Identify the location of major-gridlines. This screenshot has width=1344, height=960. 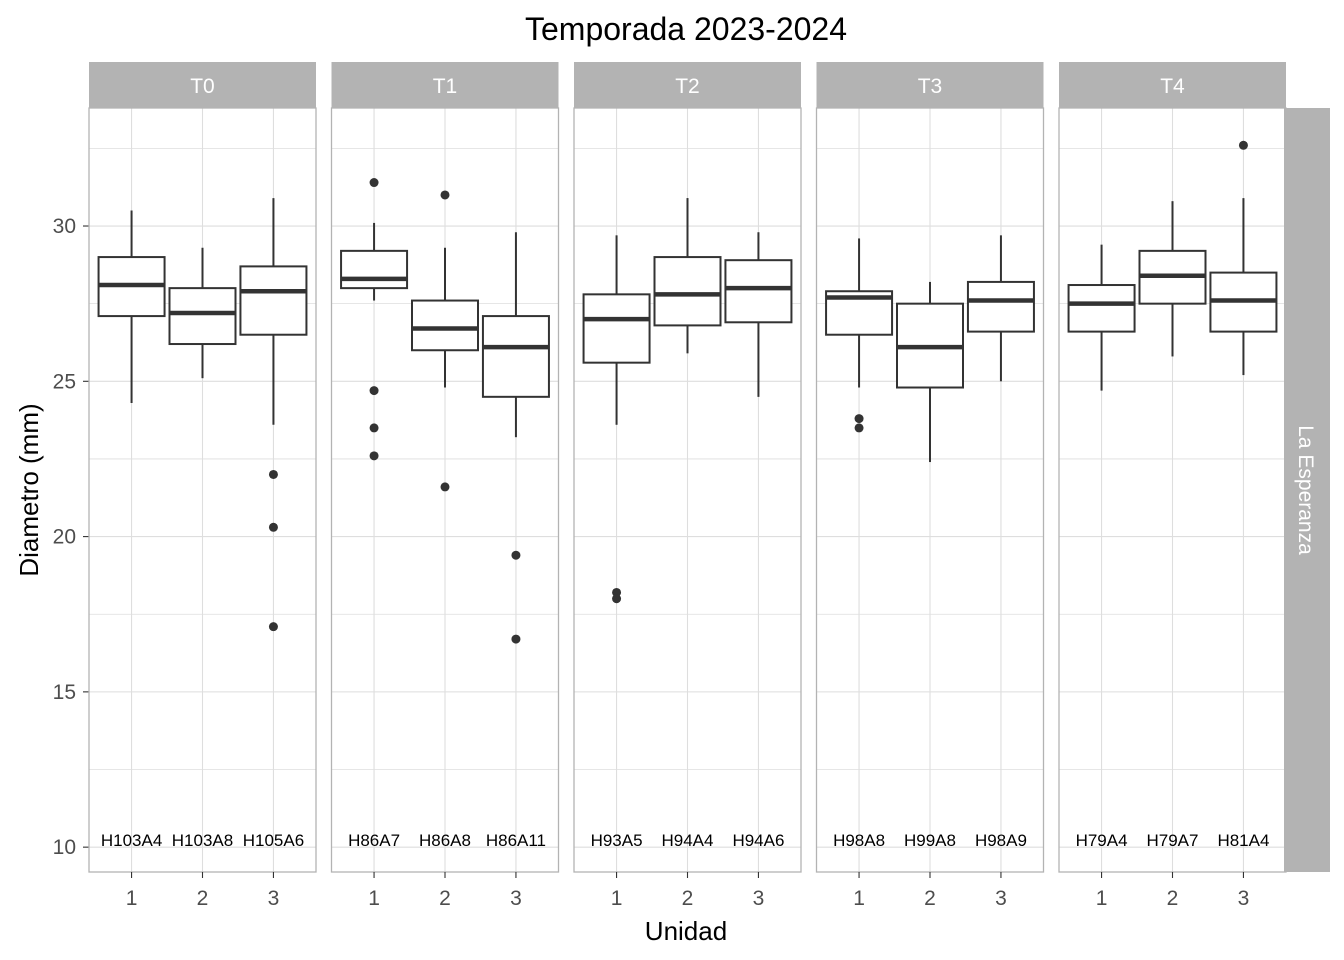
(1172, 490).